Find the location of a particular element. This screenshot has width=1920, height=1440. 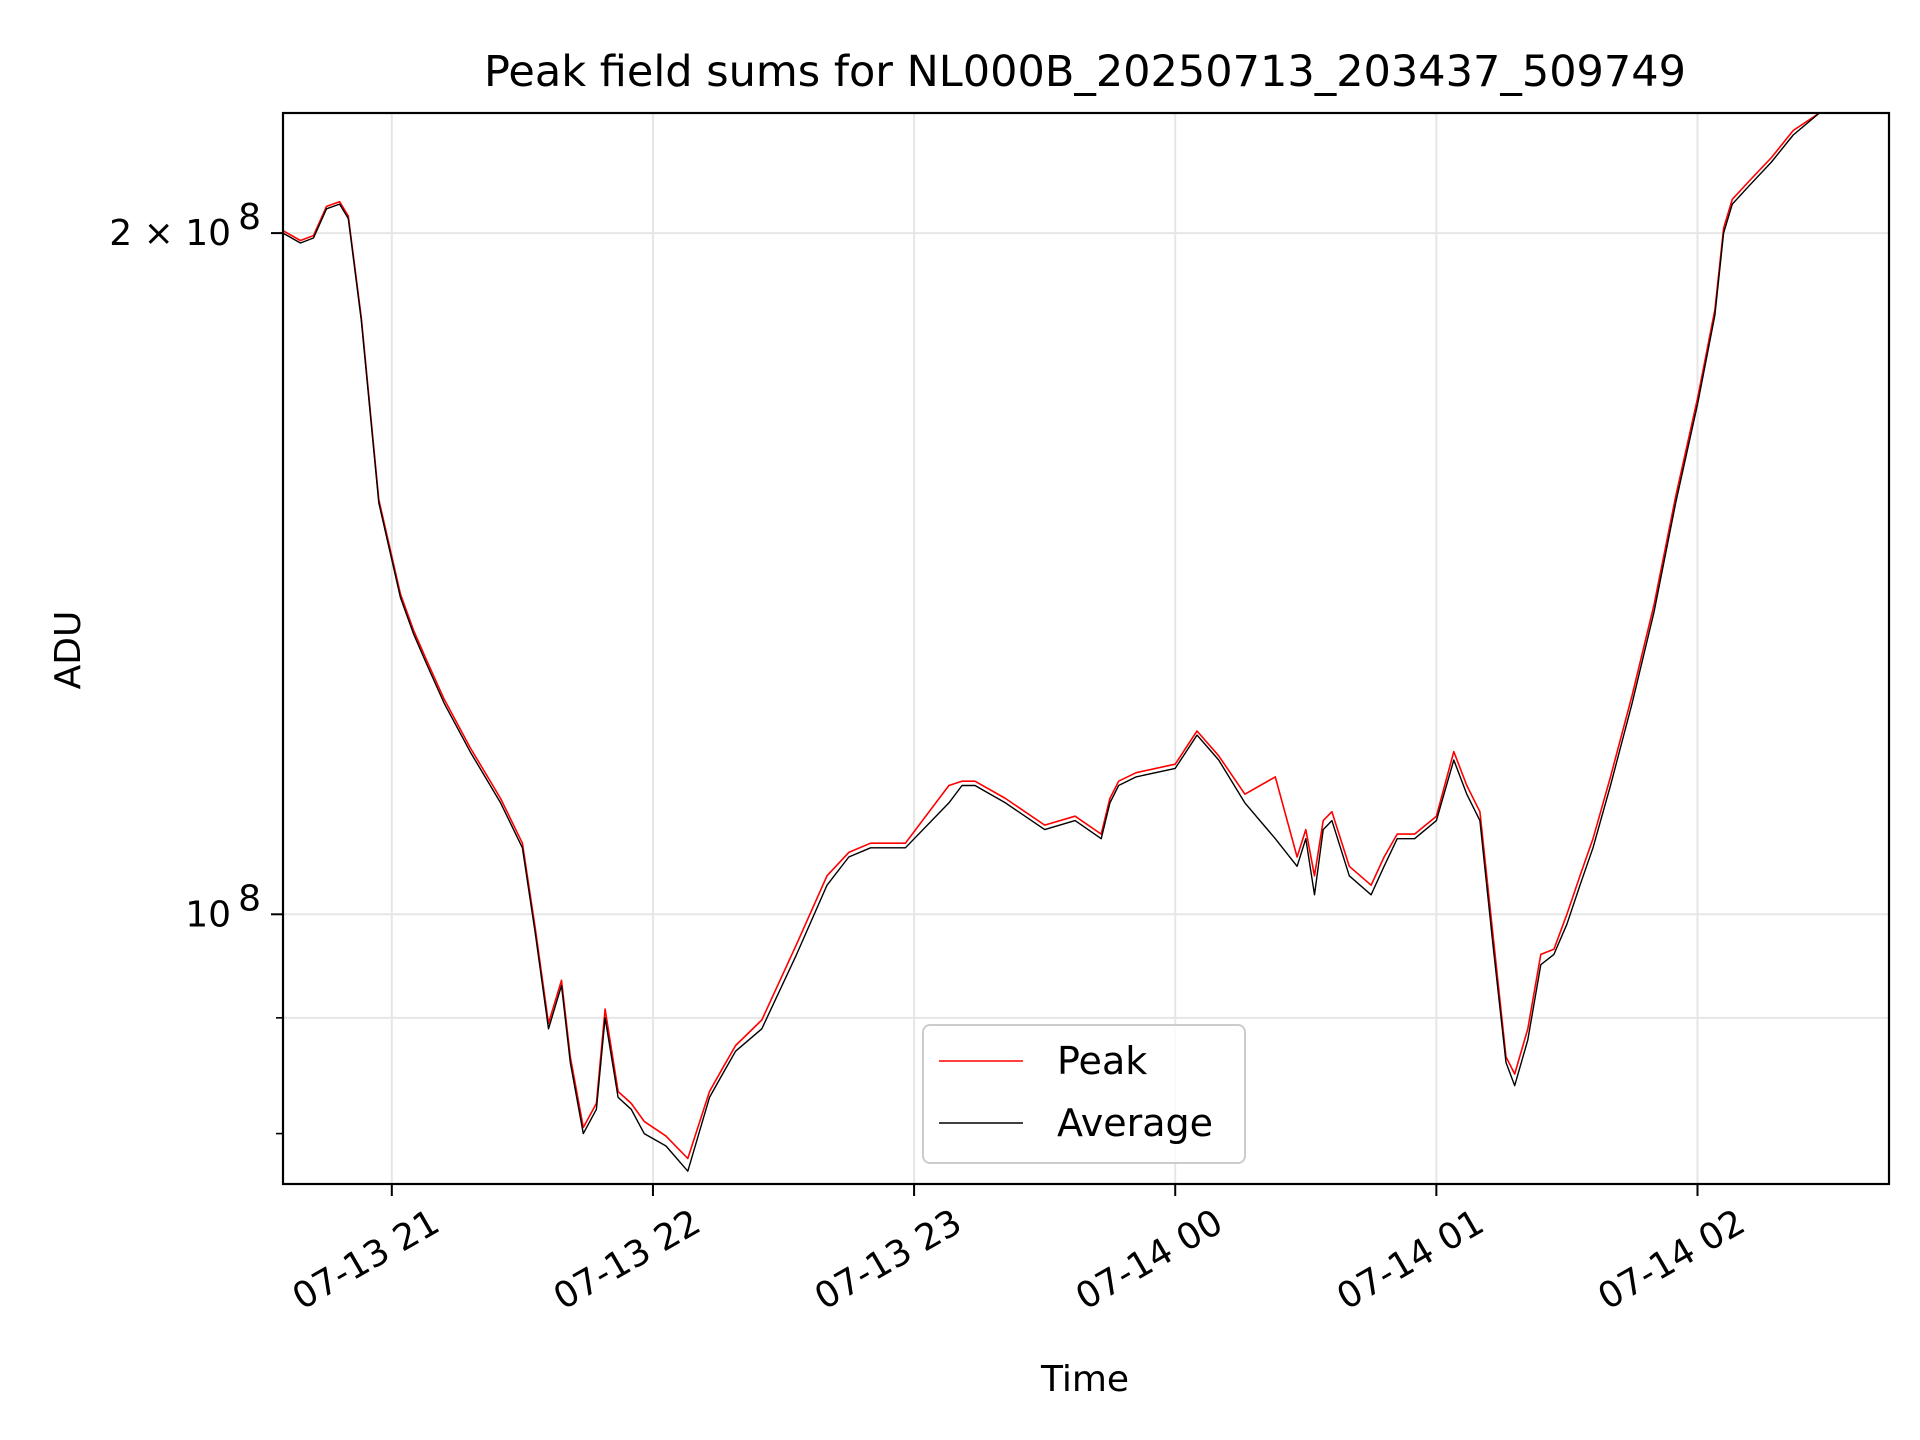

legend-label-average: Average is located at coordinates (1135, 1123).